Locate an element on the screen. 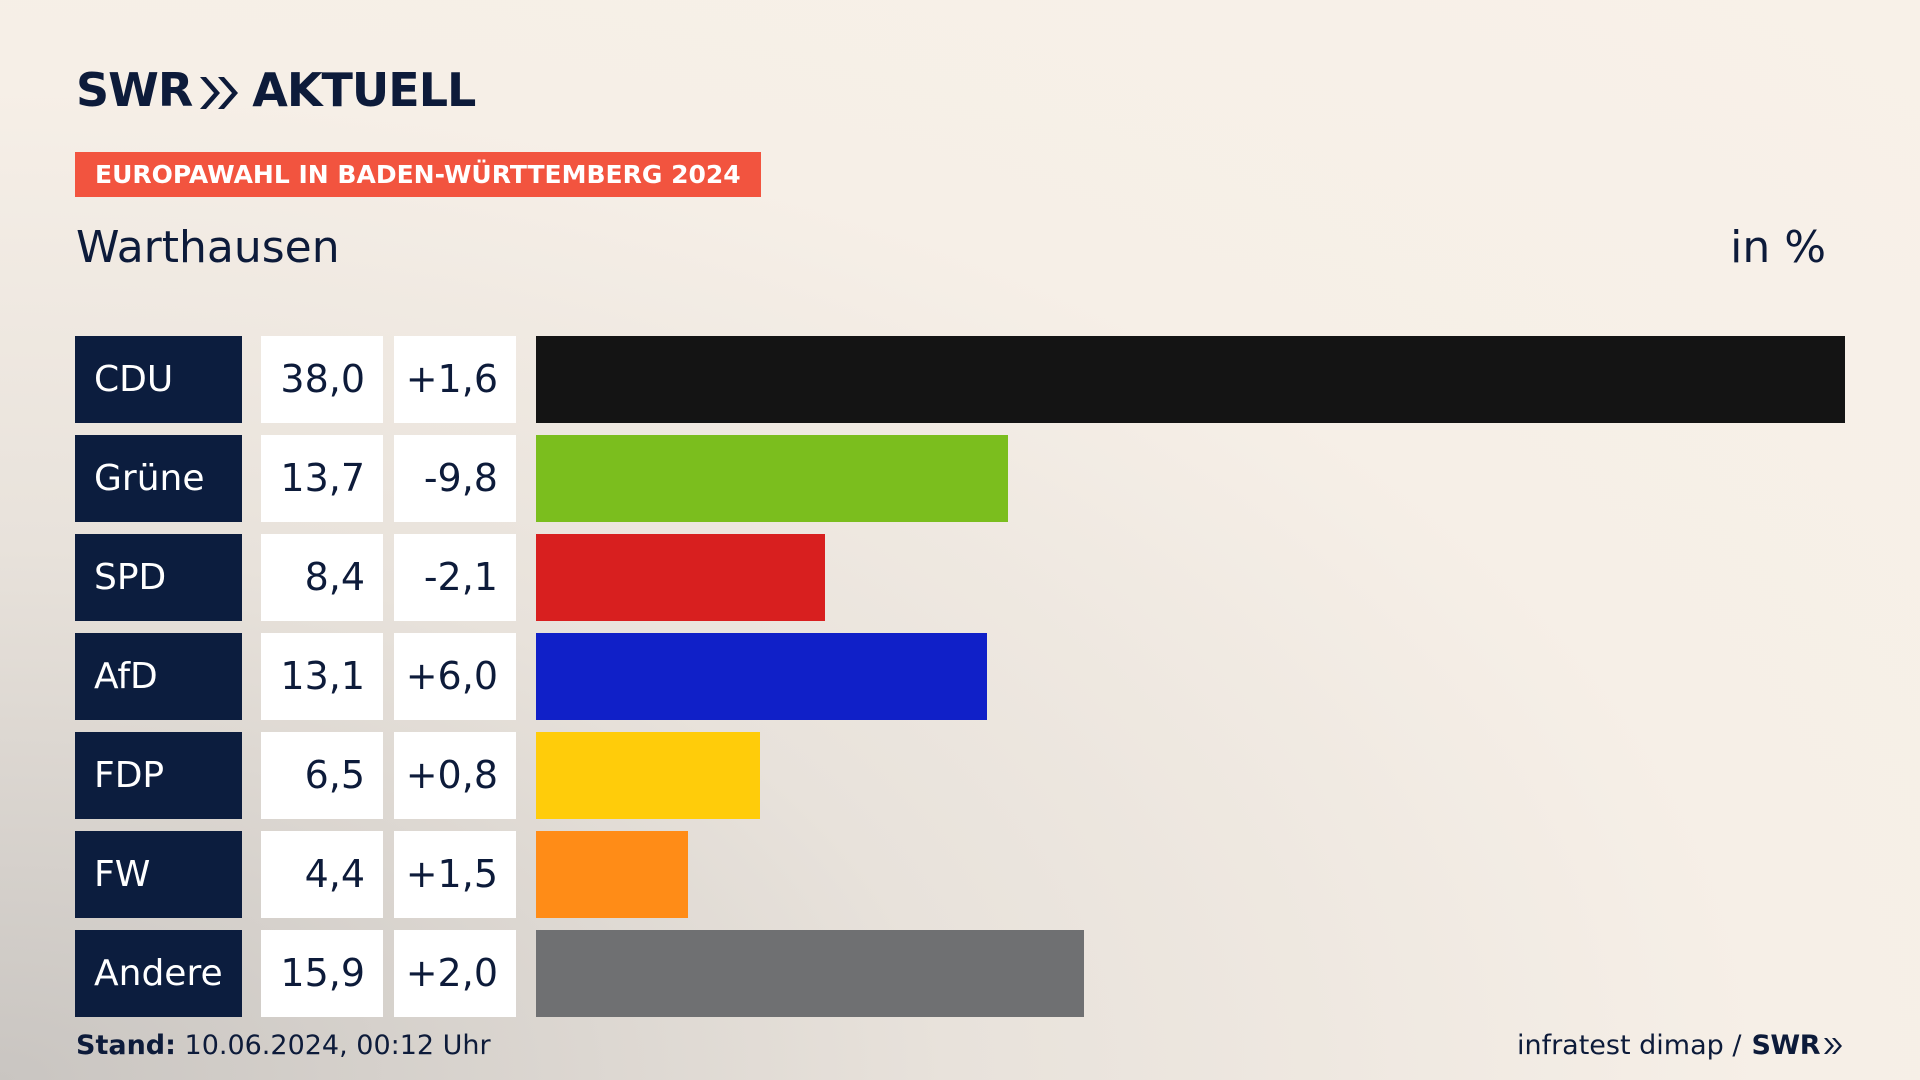  party-label: FDP is located at coordinates (158, 775).